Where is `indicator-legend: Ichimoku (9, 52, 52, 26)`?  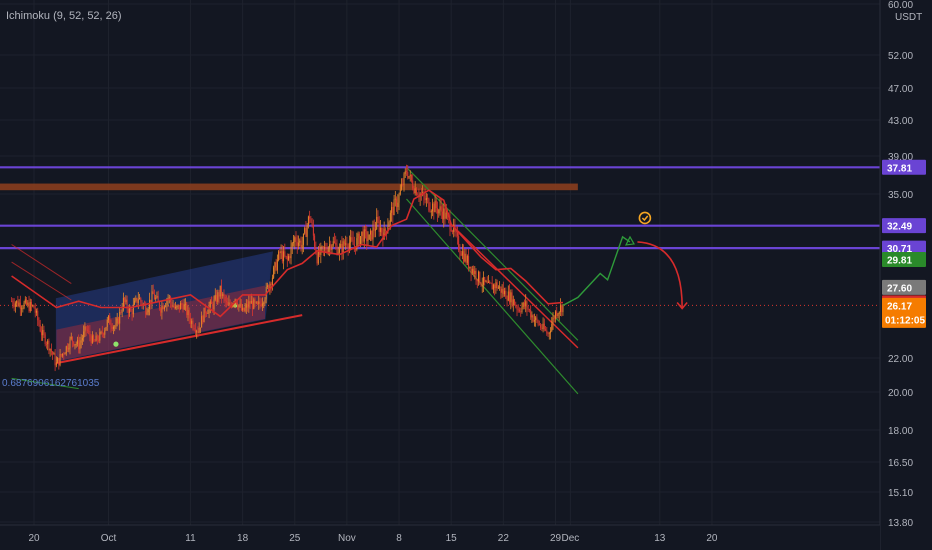
indicator-legend: Ichimoku (9, 52, 52, 26) is located at coordinates (64, 16).